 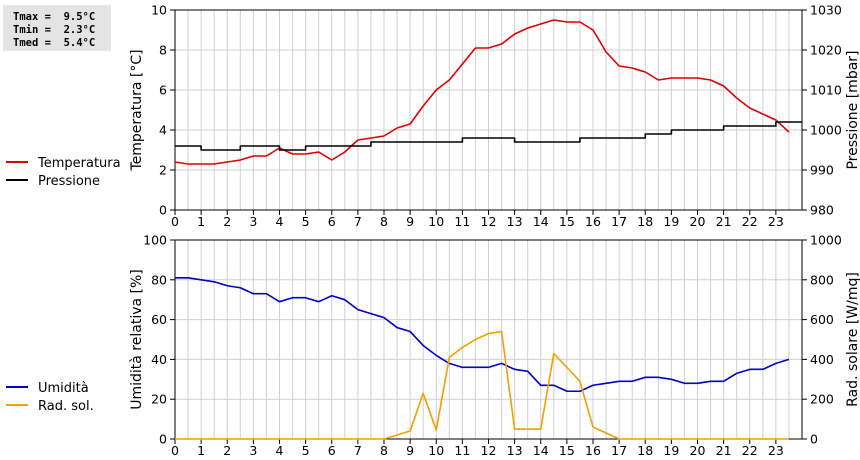 I want to click on tmin-text: Tmin = 2.3°C, so click(x=54, y=30).